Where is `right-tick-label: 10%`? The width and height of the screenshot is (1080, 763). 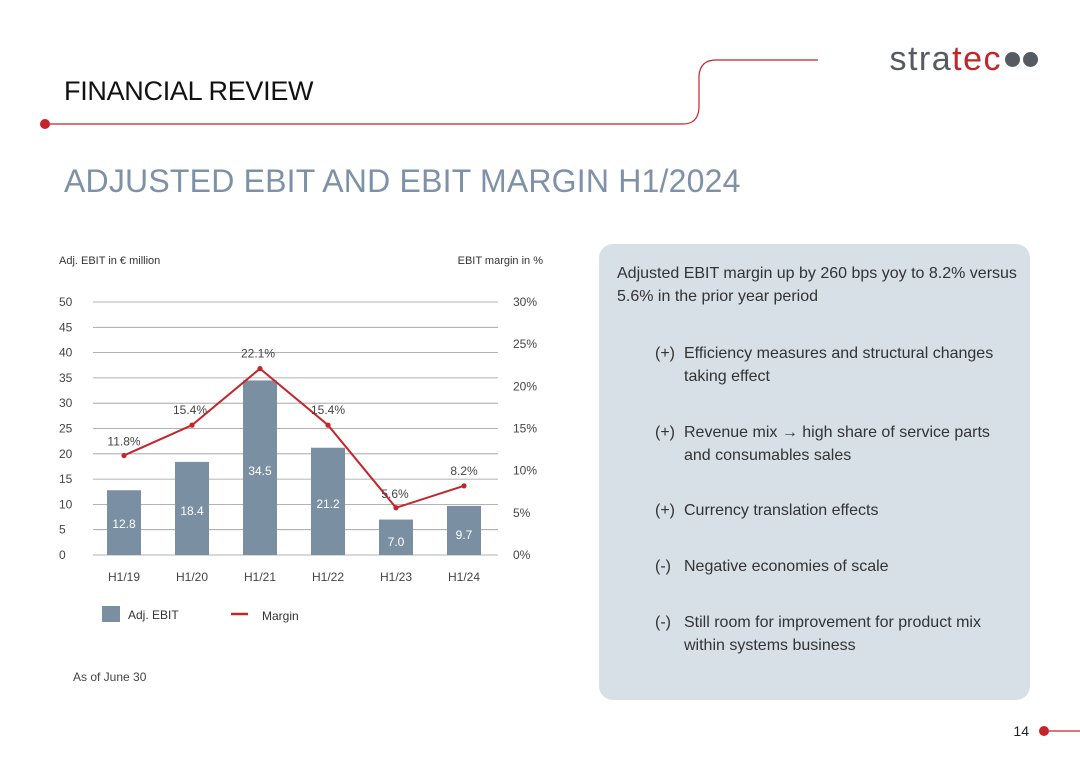
right-tick-label: 10% is located at coordinates (525, 471).